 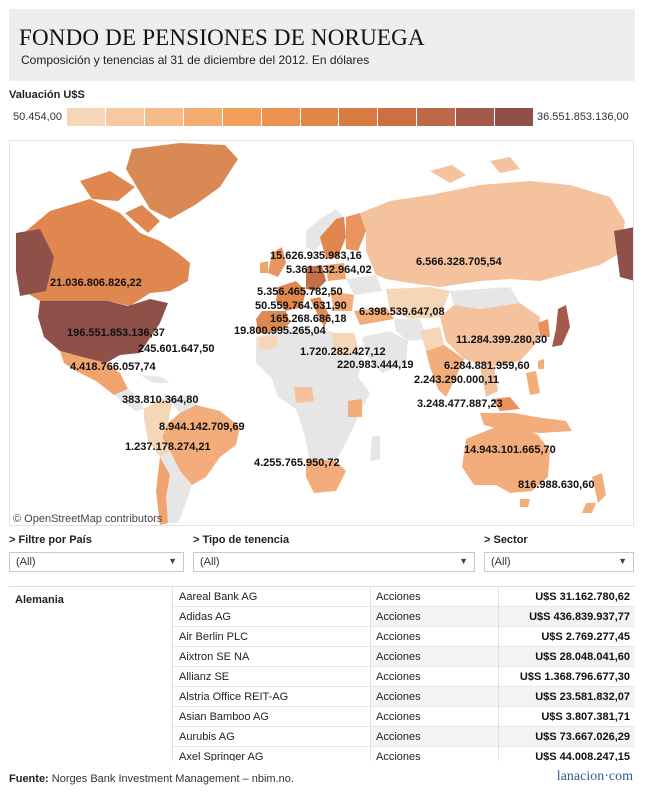 What do you see at coordinates (320, 312) in the screenshot?
I see `country-italy` at bounding box center [320, 312].